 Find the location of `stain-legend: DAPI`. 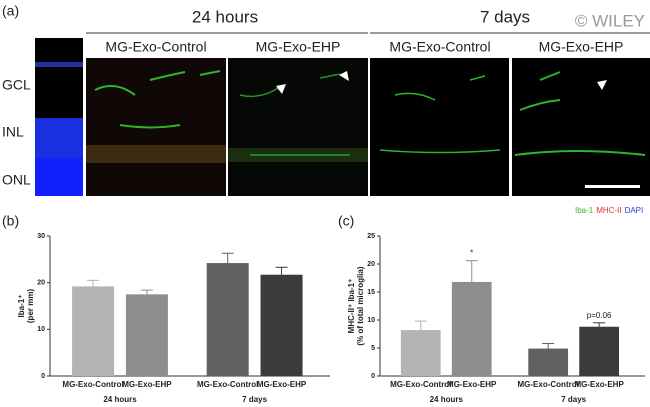

stain-legend: DAPI is located at coordinates (634, 210).